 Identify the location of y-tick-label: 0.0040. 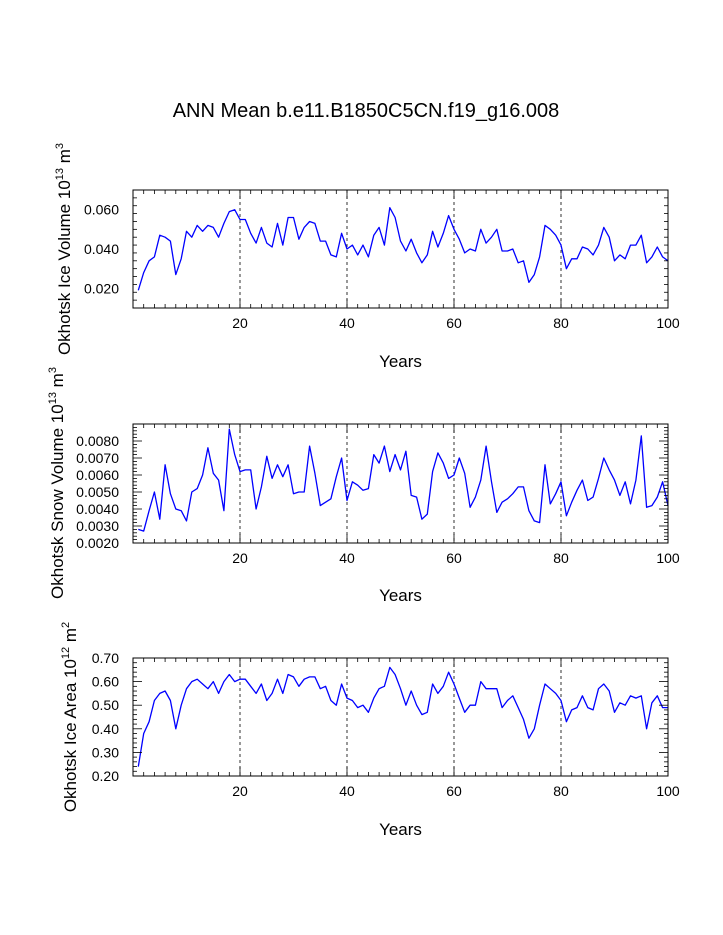
(97, 509).